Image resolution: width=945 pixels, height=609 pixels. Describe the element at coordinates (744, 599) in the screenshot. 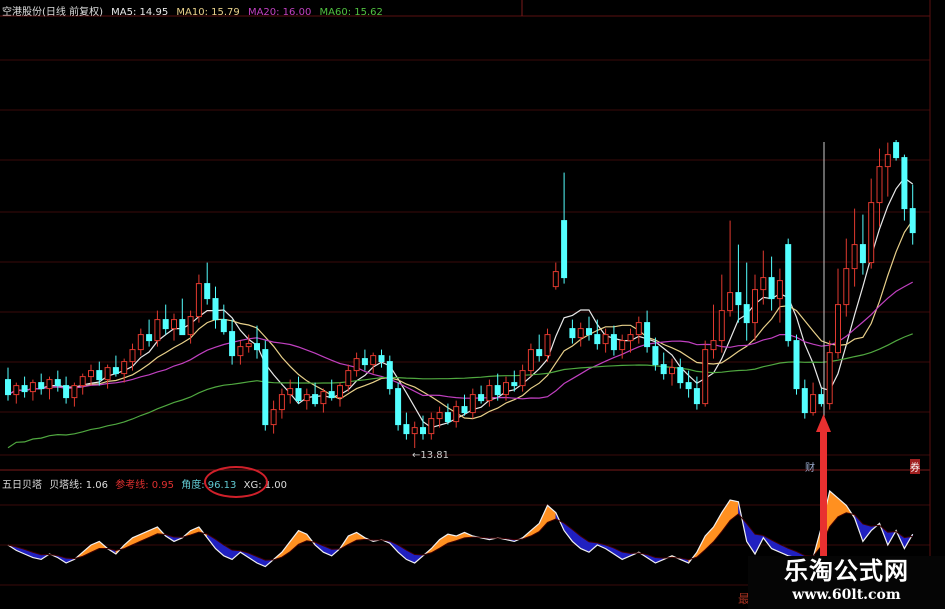

I see `marker-zui: 最` at that location.